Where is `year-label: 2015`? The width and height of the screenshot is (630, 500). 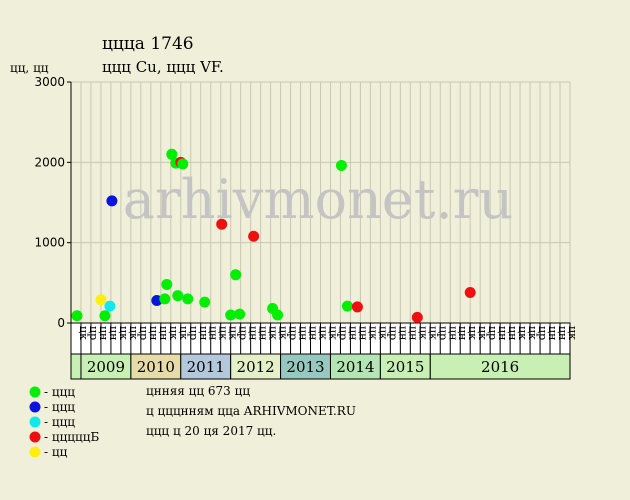 year-label: 2015 is located at coordinates (405, 367).